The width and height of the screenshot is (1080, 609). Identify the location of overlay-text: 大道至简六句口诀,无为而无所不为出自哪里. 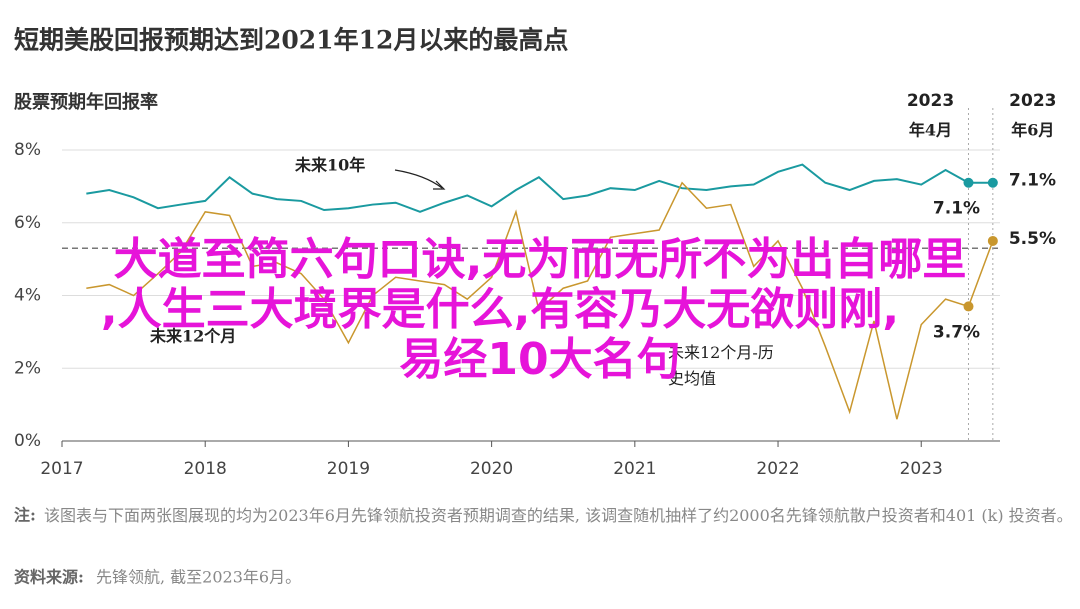
(540, 259).